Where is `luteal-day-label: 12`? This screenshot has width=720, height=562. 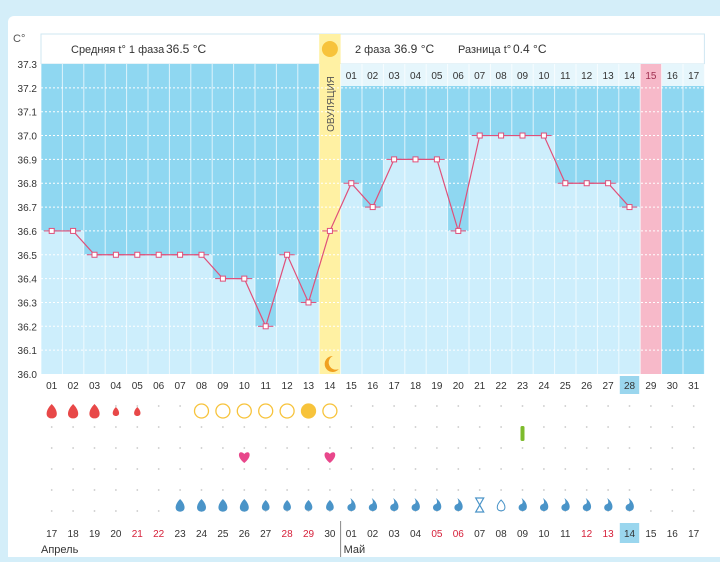
luteal-day-label: 12 is located at coordinates (587, 76).